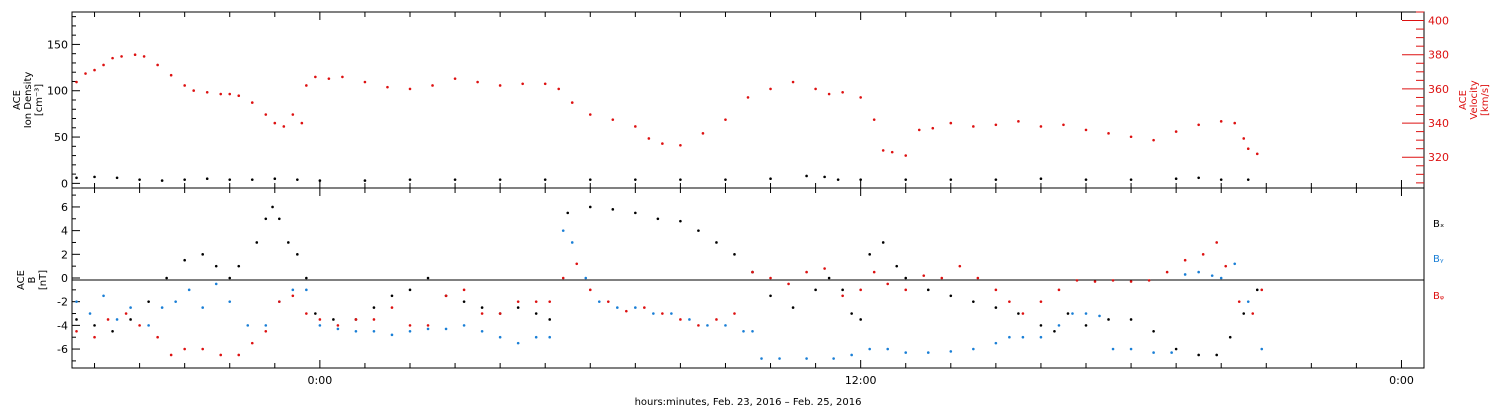 The height and width of the screenshot is (410, 1500). Describe the element at coordinates (62, 302) in the screenshot. I see `b-y-tick-label: -2` at that location.